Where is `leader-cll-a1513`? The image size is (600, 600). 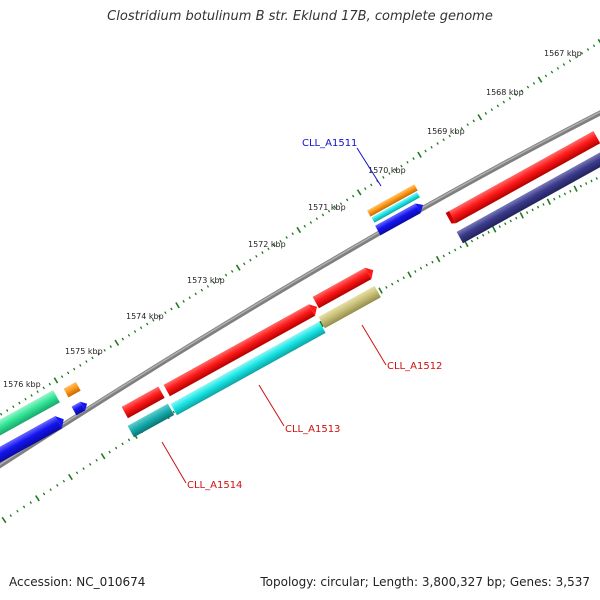
leader-cll-a1513 is located at coordinates (271, 405).